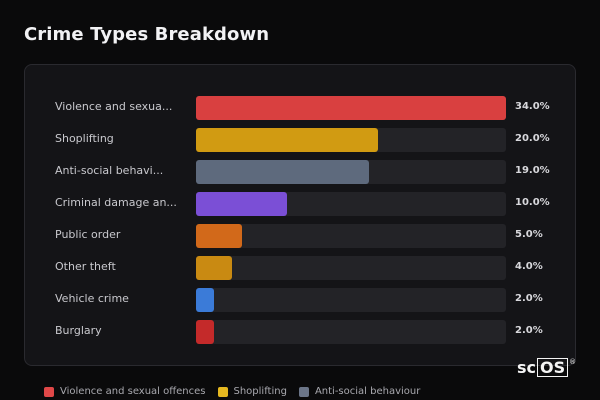  Describe the element at coordinates (147, 34) in the screenshot. I see `chart-title: Crime Types Breakdown` at that location.